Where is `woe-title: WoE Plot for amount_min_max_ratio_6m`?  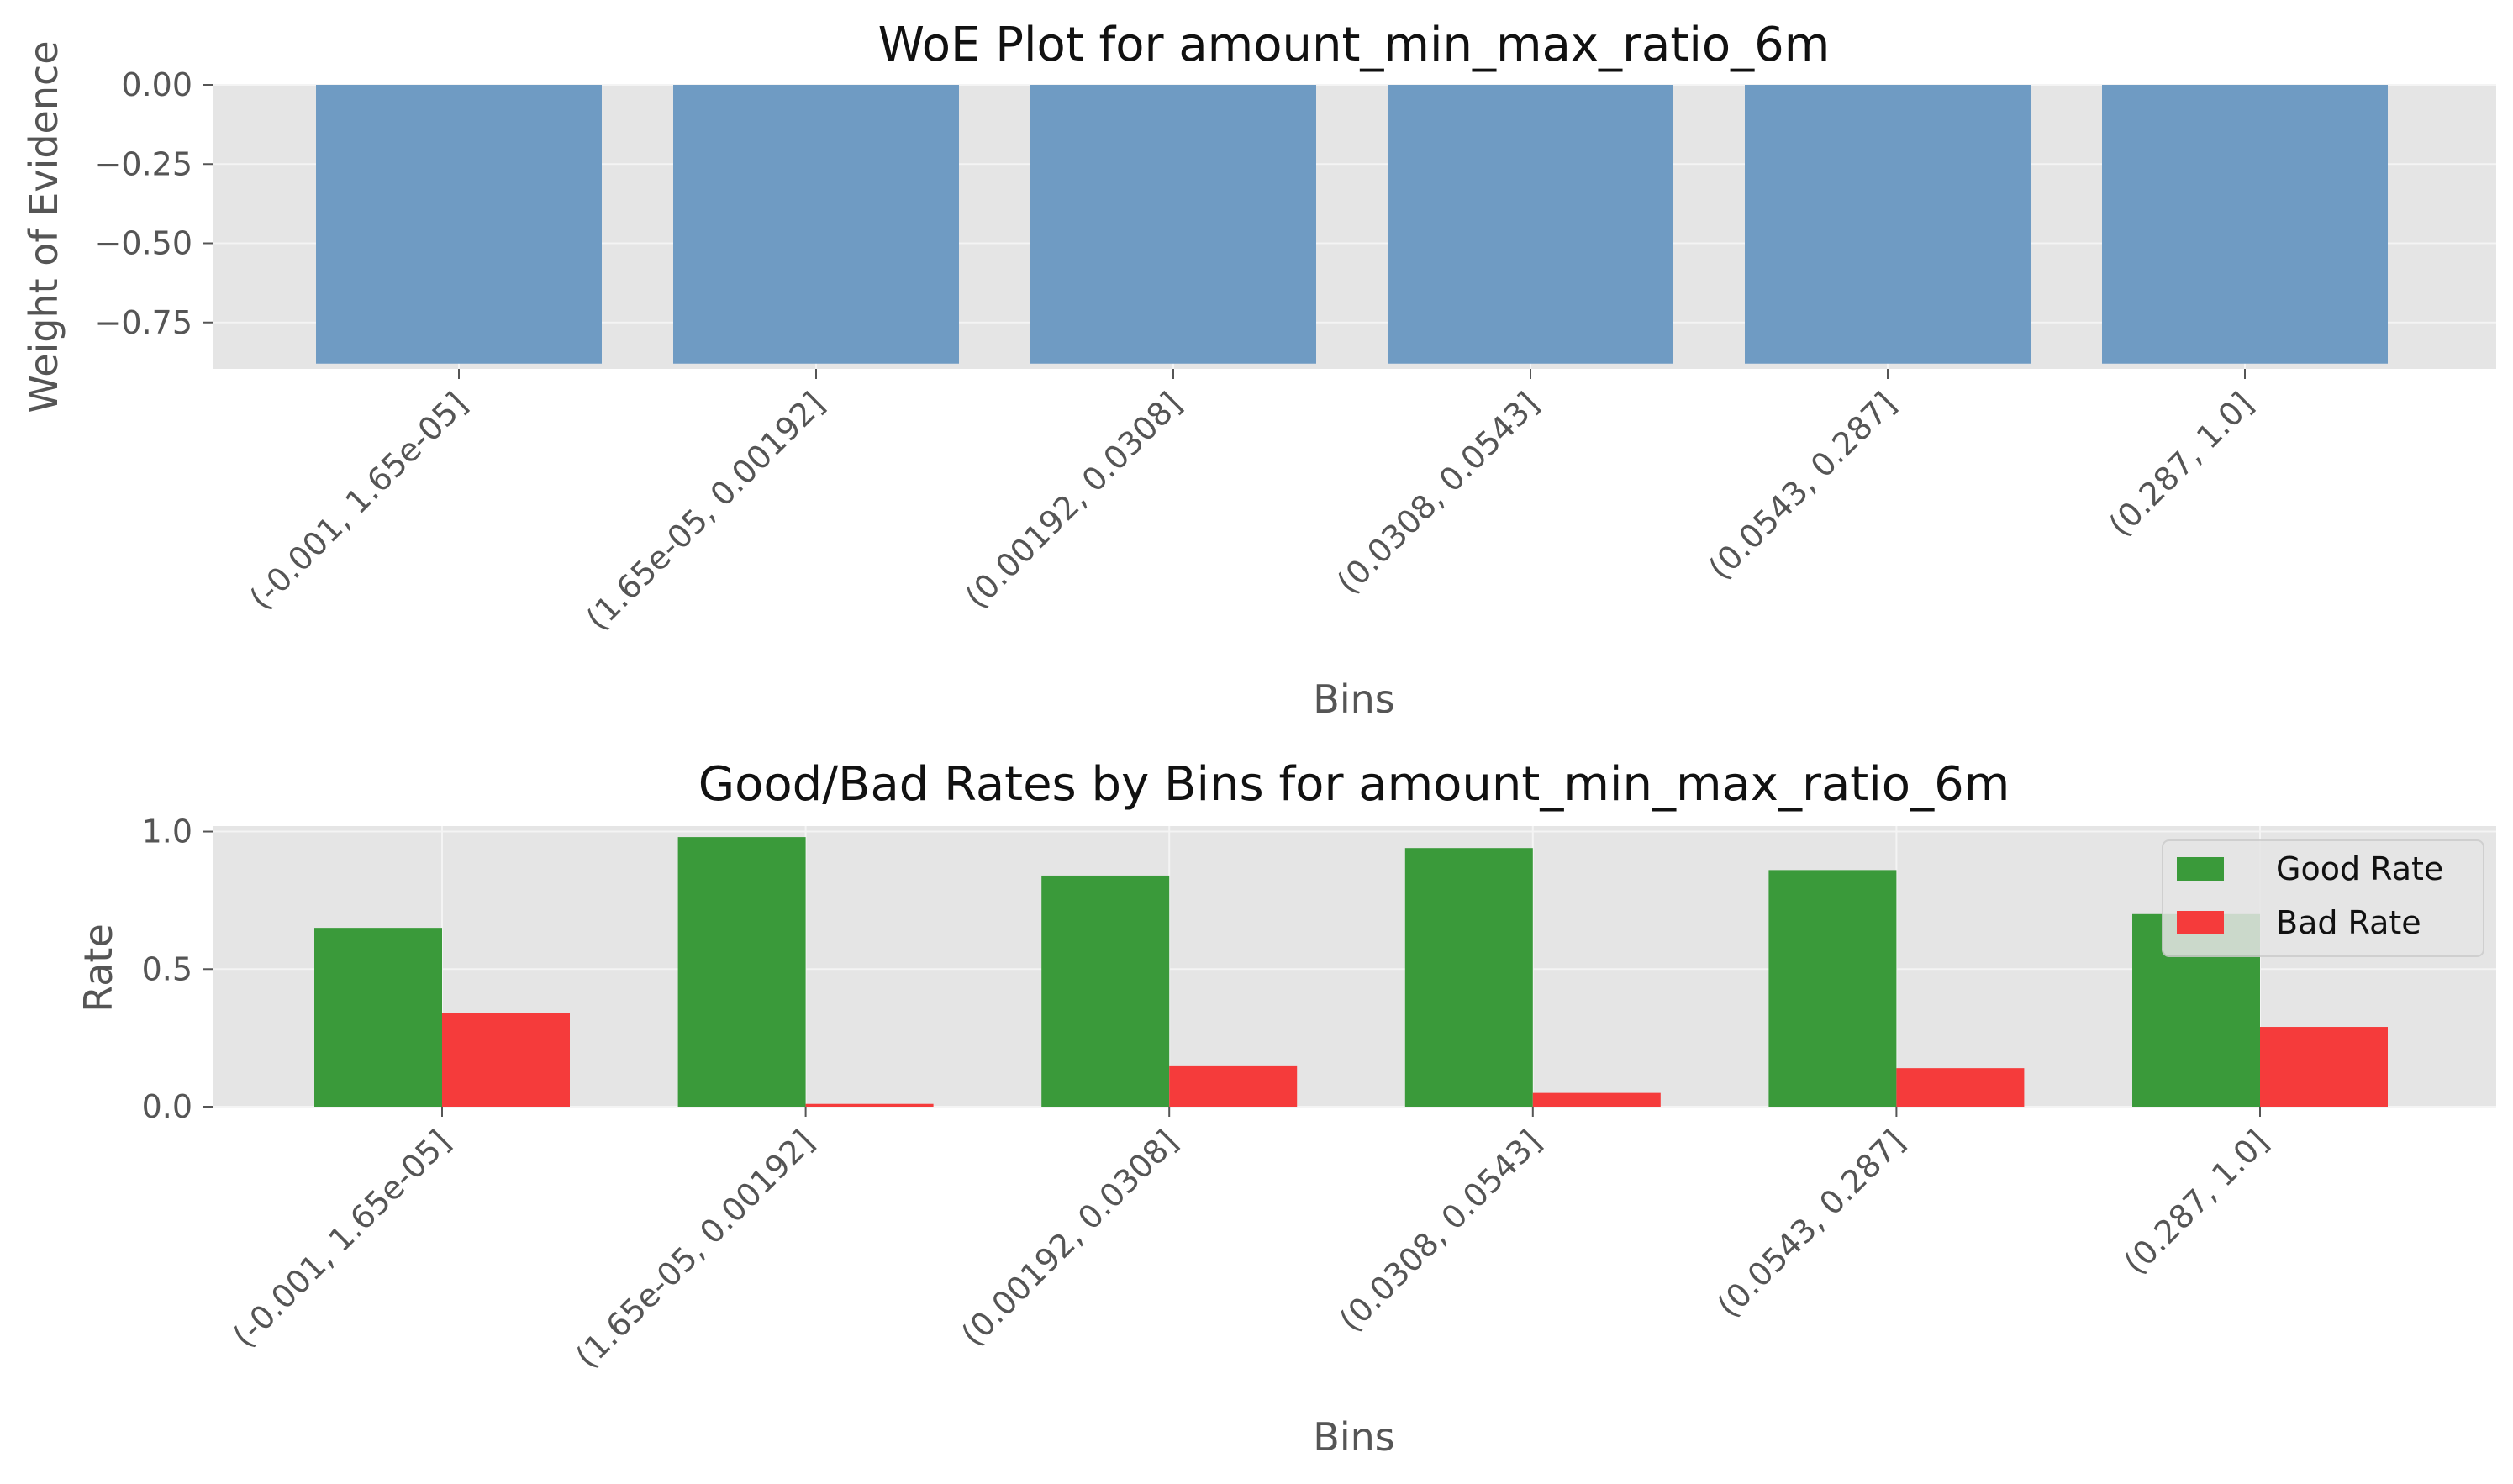
woe-title: WoE Plot for amount_min_max_ratio_6m is located at coordinates (1354, 45).